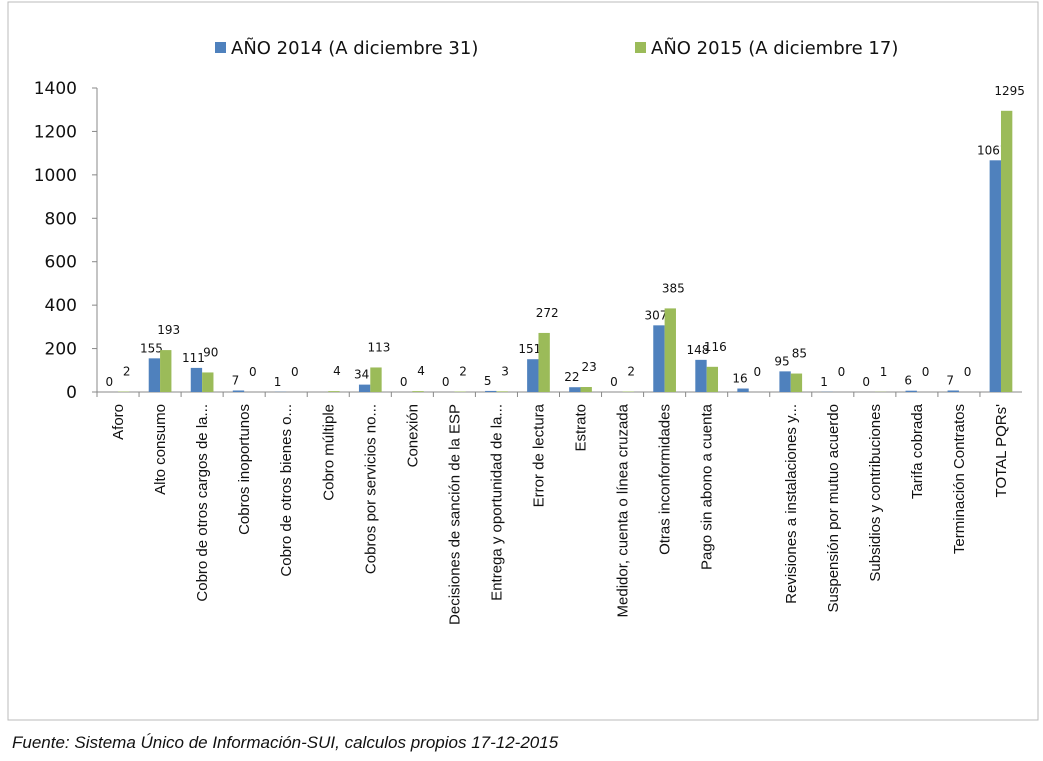  What do you see at coordinates (55, 89) in the screenshot?
I see `y-tick-label: 1400` at bounding box center [55, 89].